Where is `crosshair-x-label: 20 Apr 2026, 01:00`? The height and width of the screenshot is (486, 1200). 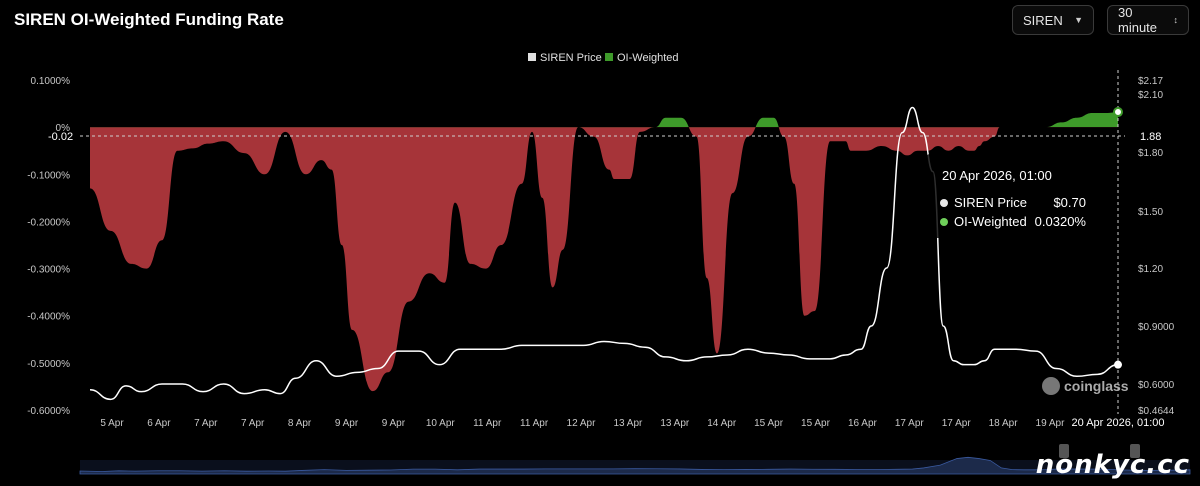 crosshair-x-label: 20 Apr 2026, 01:00 is located at coordinates (1118, 423).